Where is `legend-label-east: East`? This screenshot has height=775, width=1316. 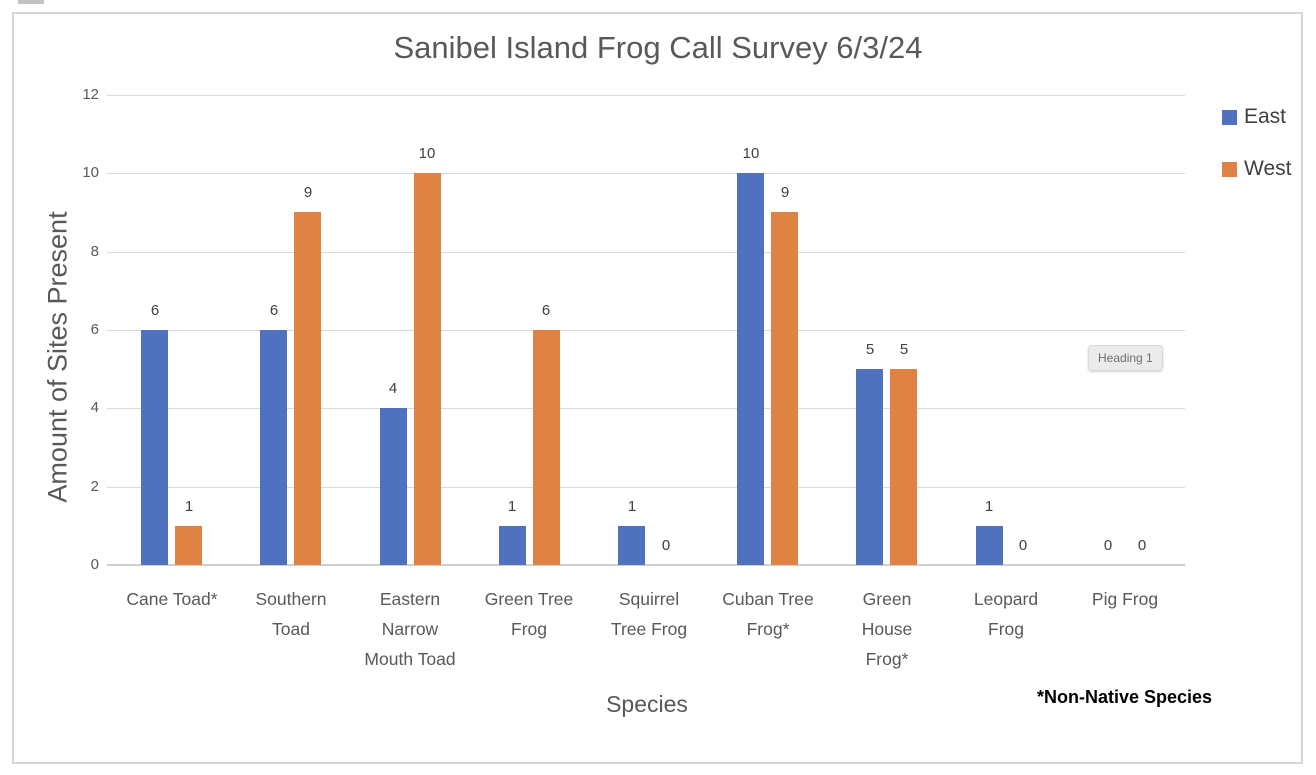 legend-label-east: East is located at coordinates (1265, 116).